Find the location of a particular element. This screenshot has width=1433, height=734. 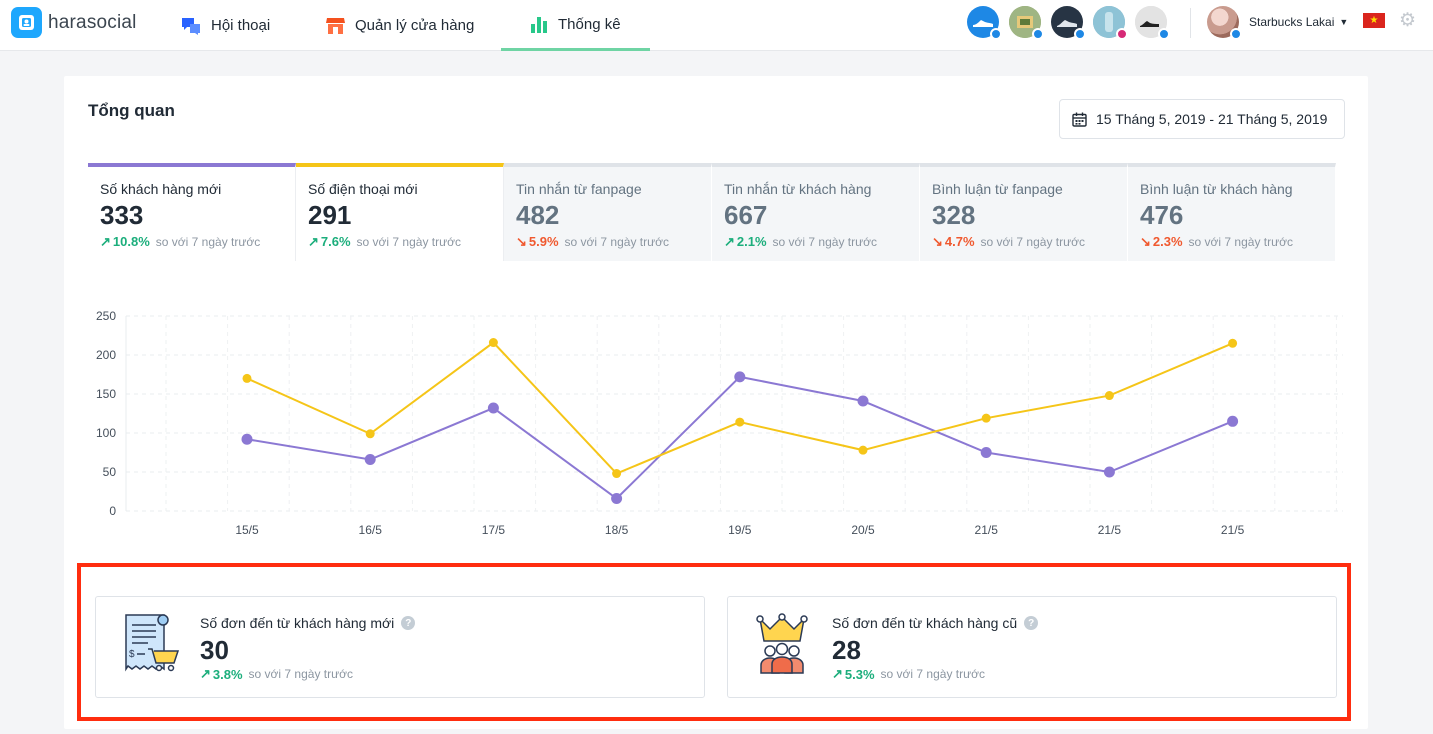

stat-delta-percent: 10.8% is located at coordinates (131, 242).